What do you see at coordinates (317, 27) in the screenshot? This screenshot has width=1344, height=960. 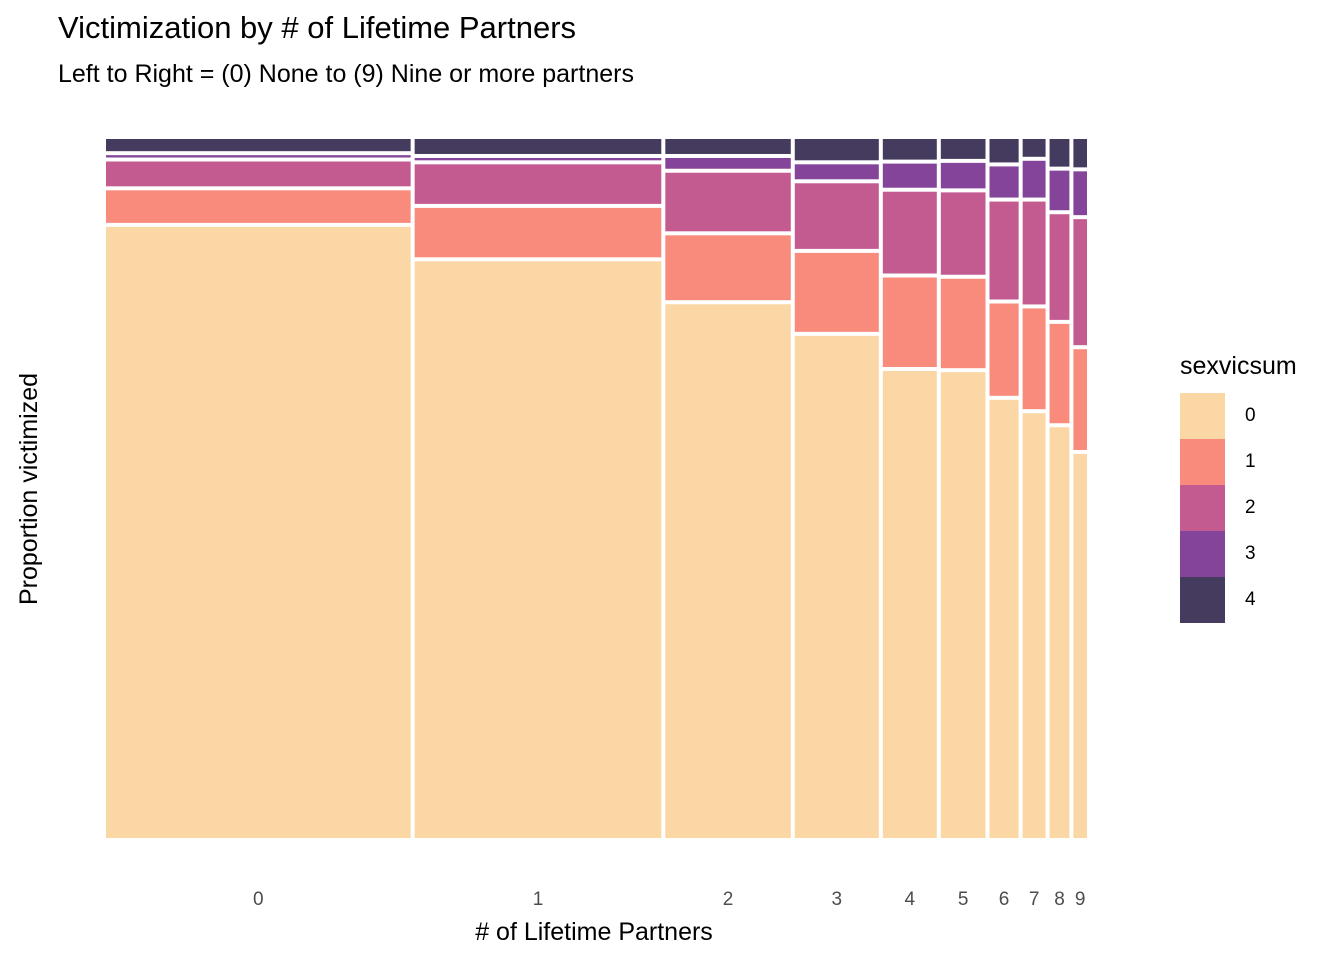 I see `chart-title: Victimization by # of Lifetime Partners` at bounding box center [317, 27].